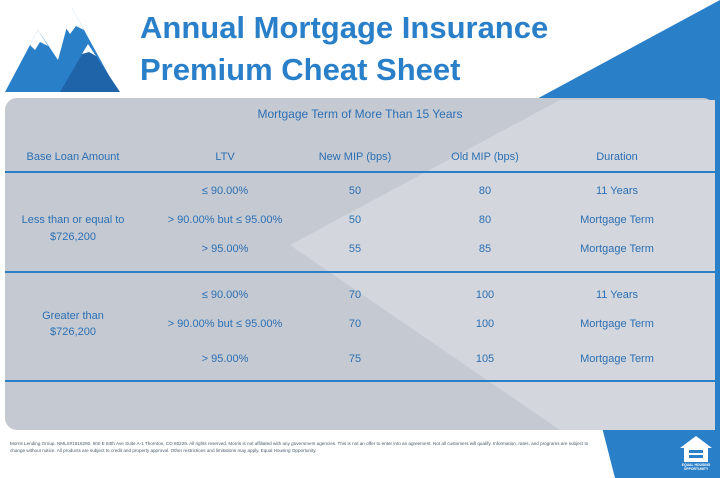 This screenshot has height=478, width=720. What do you see at coordinates (344, 27) in the screenshot?
I see `title-line: Annual Mortgage Insurance` at bounding box center [344, 27].